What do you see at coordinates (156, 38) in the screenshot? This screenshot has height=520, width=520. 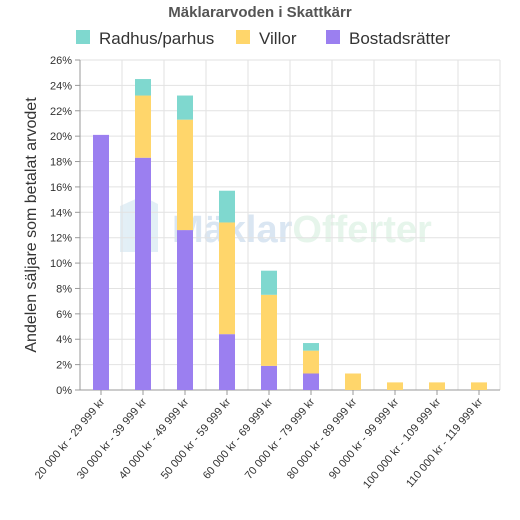 I see `legend-label-radhus-parhus: Radhus/parhus` at bounding box center [156, 38].